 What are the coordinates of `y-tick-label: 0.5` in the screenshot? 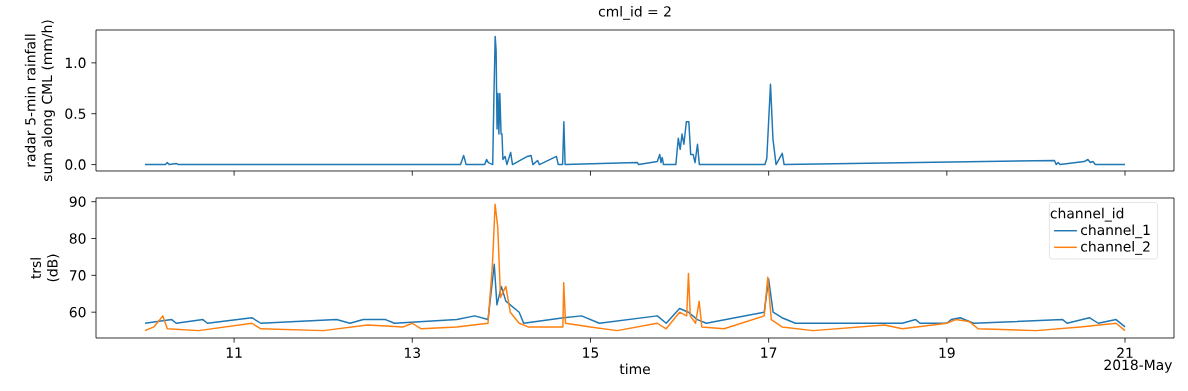 It's located at (75, 113).